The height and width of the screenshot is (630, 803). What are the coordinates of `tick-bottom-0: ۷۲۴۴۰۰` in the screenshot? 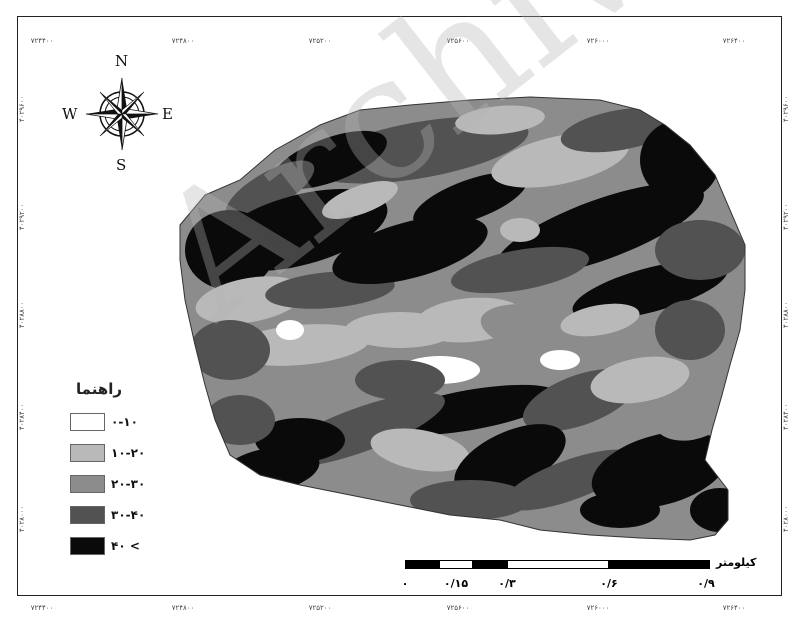 It's located at (42, 608).